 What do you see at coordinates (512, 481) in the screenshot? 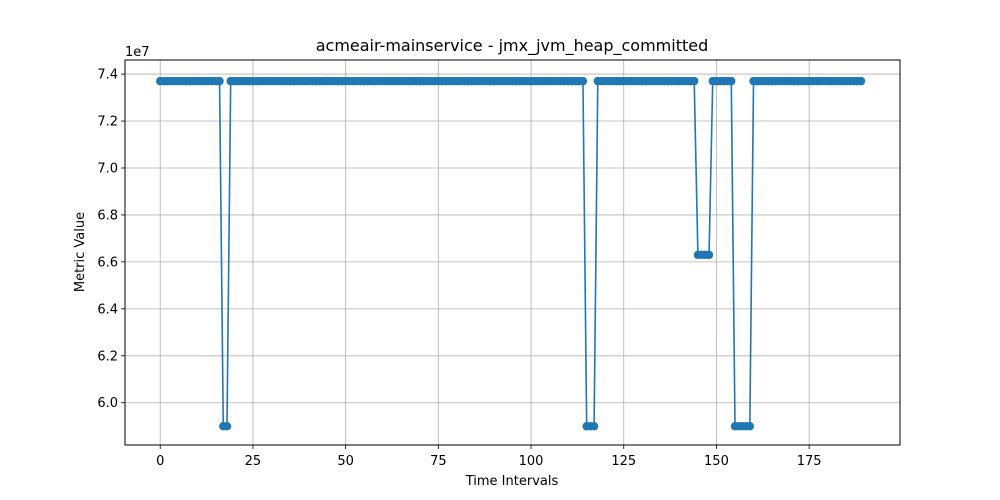
I see `x-axis-label: Time Intervals` at bounding box center [512, 481].